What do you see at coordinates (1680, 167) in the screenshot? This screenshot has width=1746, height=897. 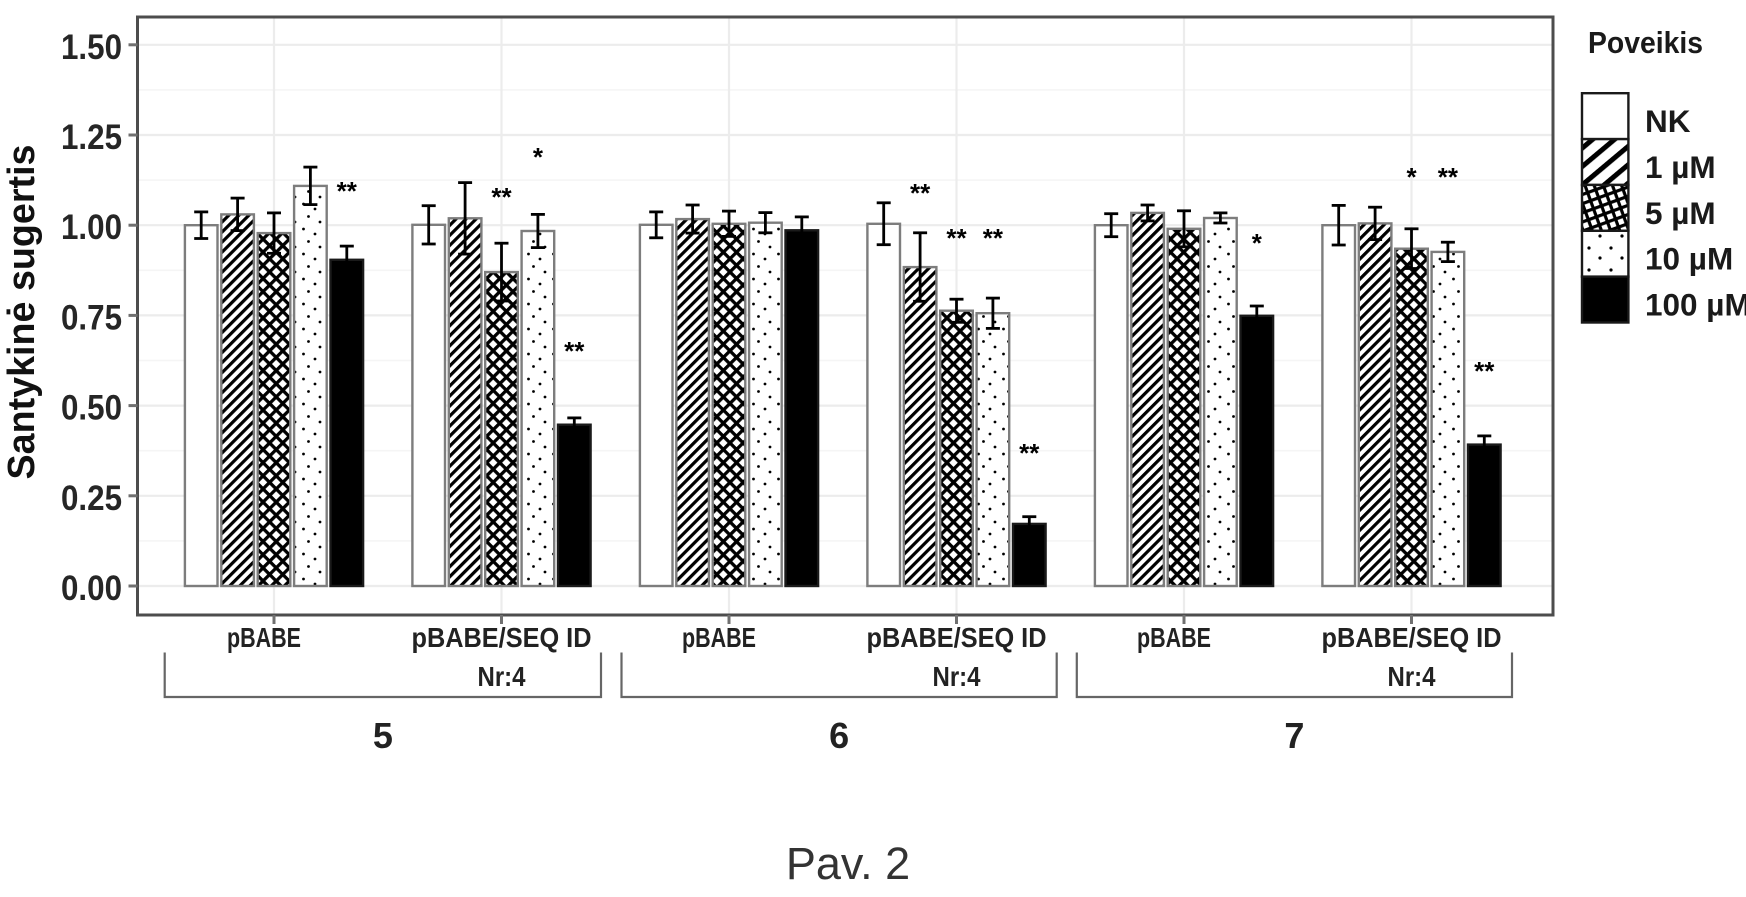 I see `svg-text: 1 µM` at bounding box center [1680, 167].